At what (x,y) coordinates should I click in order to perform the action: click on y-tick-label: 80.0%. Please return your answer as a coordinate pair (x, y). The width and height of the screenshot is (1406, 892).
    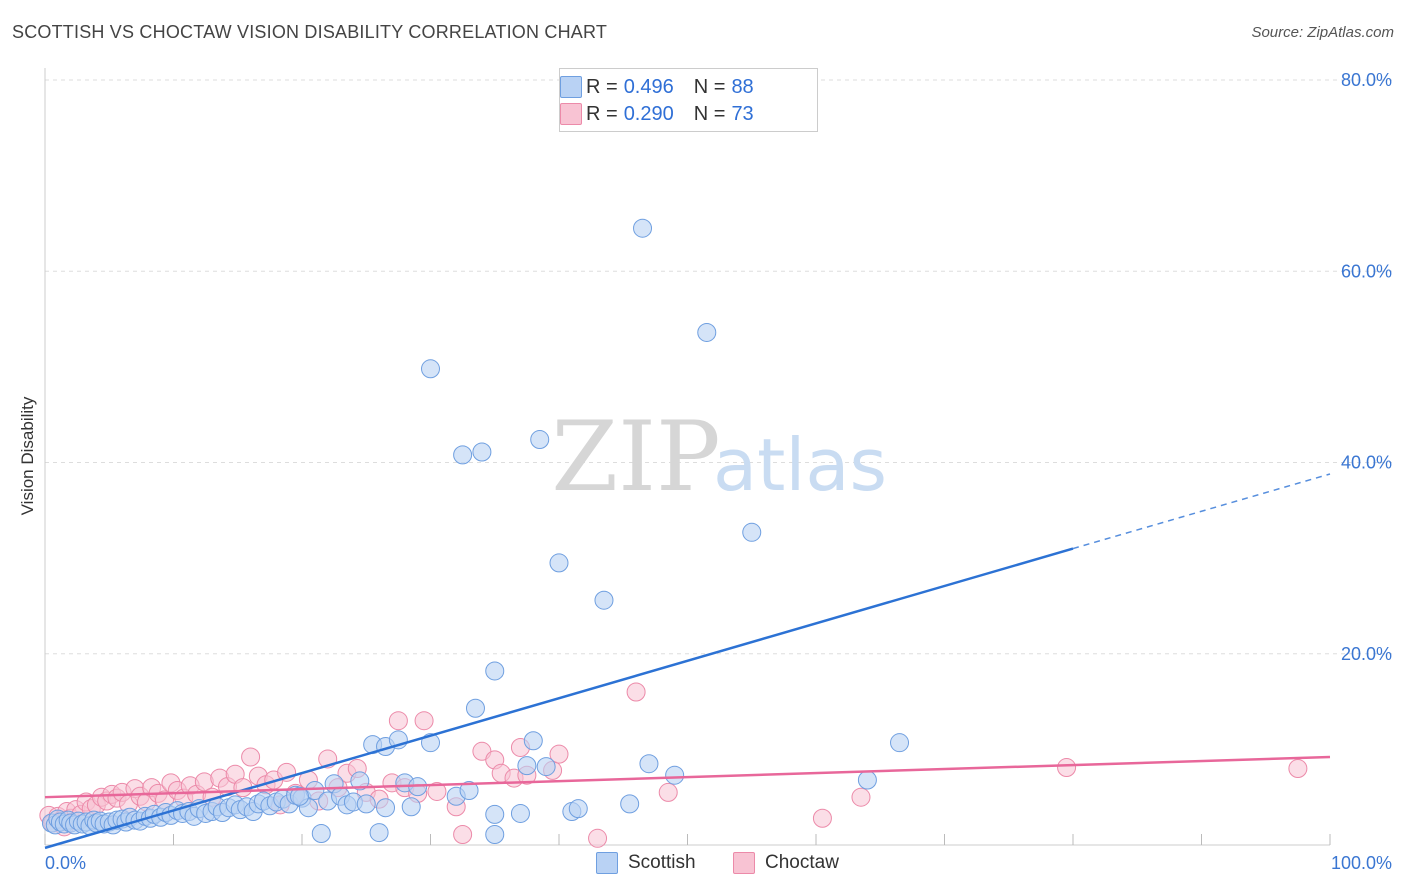
    Looking at the image, I should click on (1366, 80).